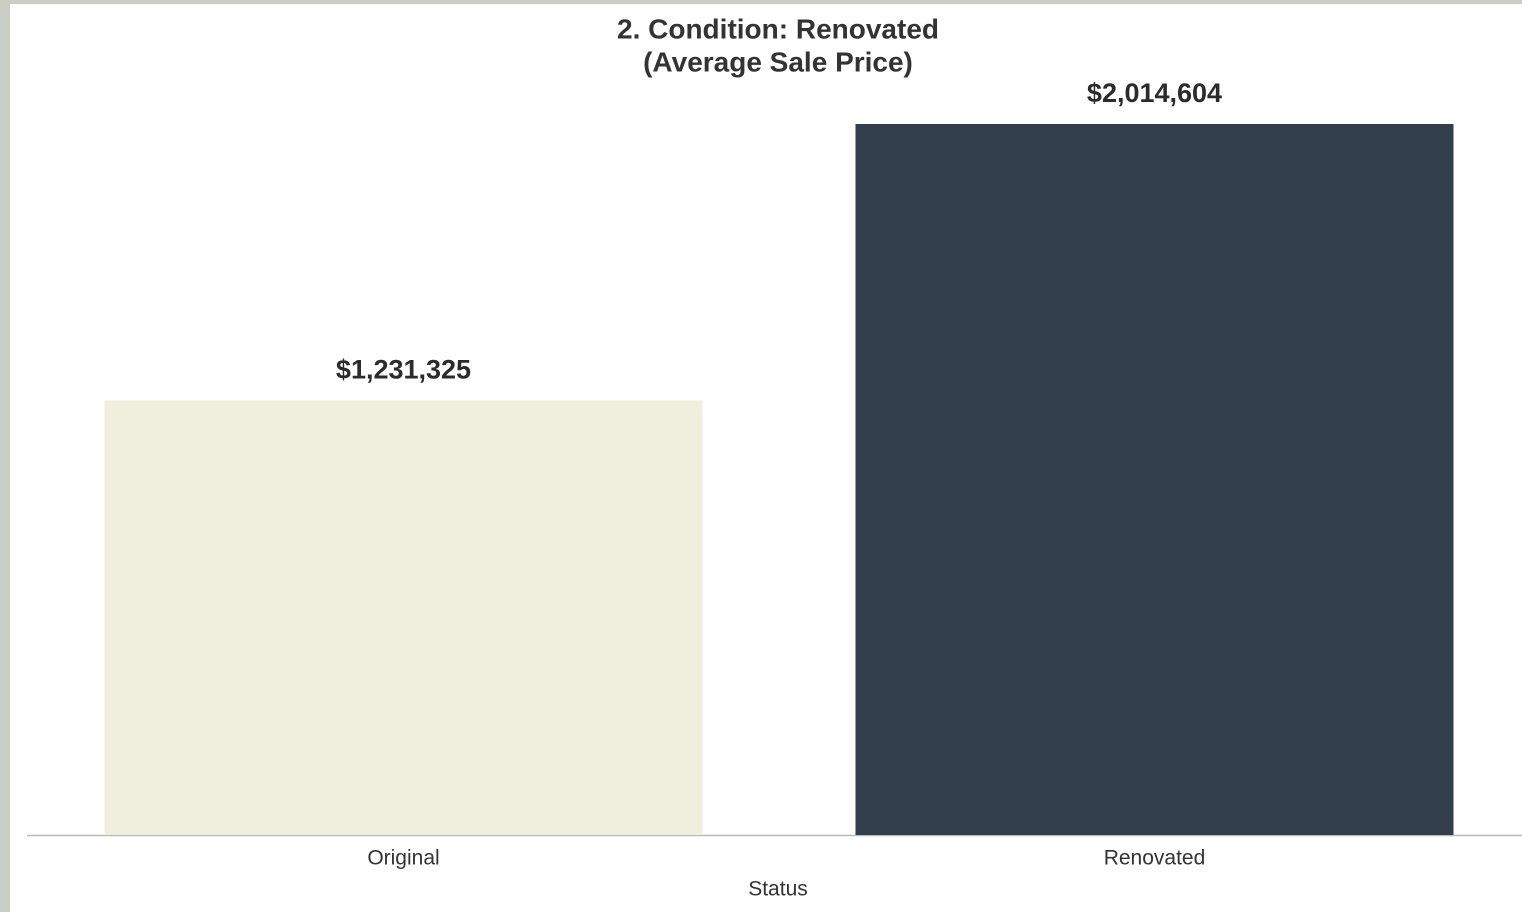  Describe the element at coordinates (1154, 93) in the screenshot. I see `value-label: $2,014,604` at that location.